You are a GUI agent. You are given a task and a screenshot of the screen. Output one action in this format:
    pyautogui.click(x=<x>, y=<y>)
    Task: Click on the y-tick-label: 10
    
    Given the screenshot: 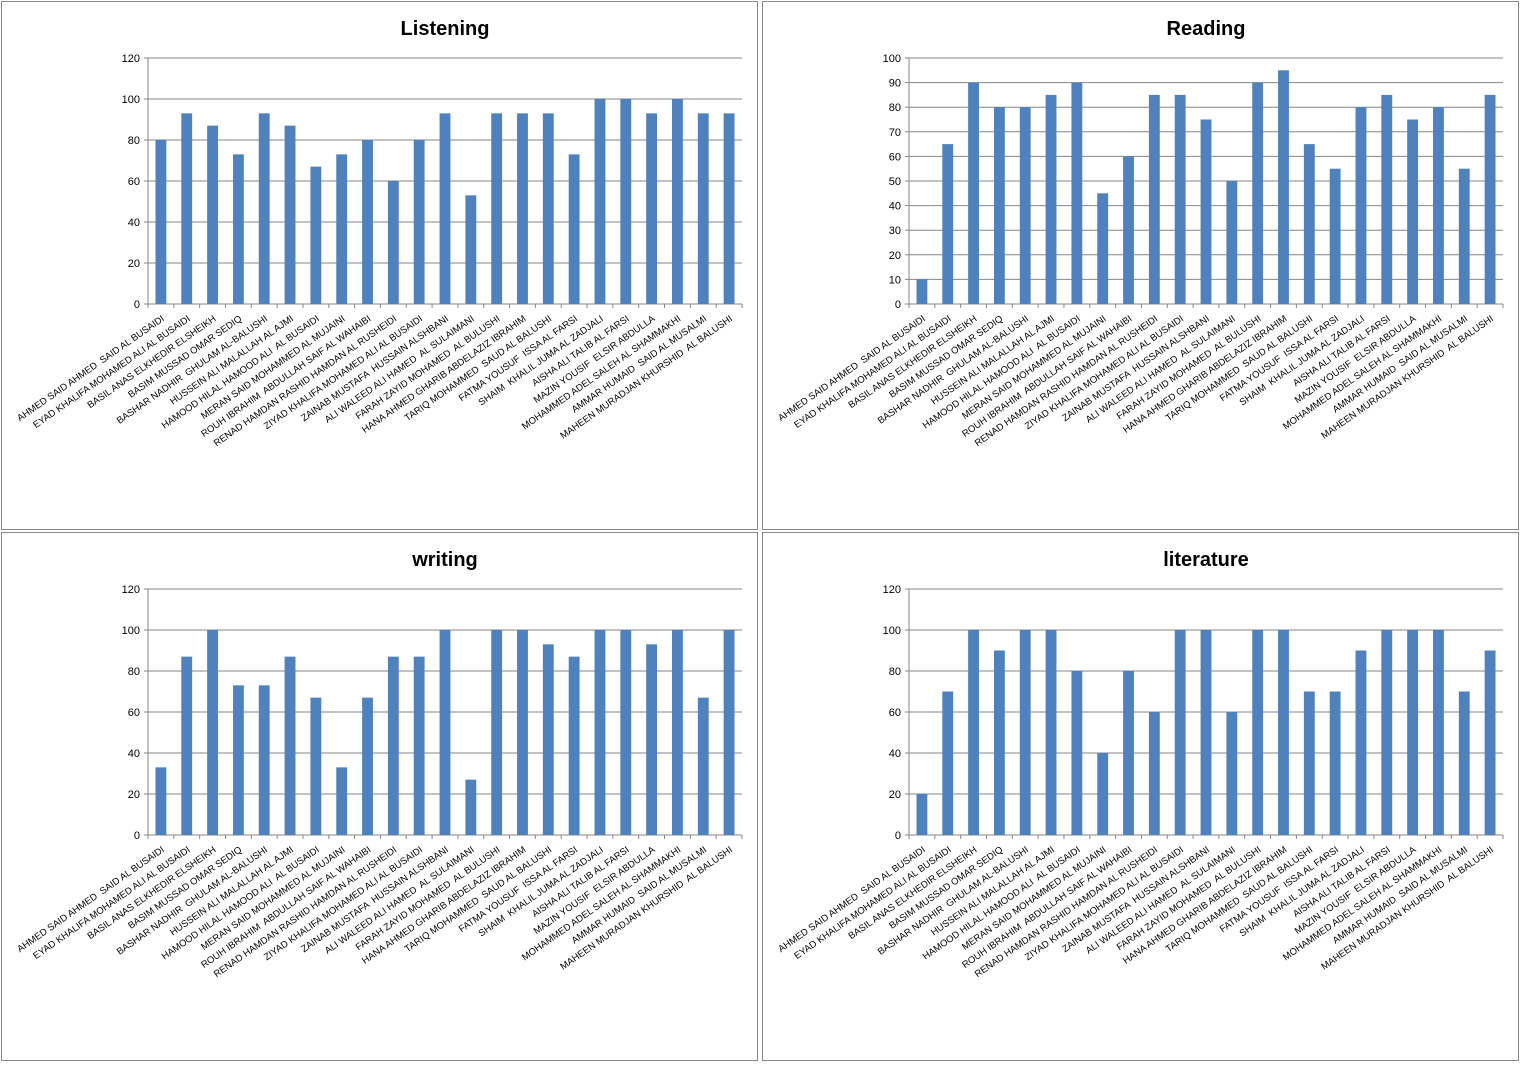 What is the action you would take?
    pyautogui.click(x=895, y=280)
    